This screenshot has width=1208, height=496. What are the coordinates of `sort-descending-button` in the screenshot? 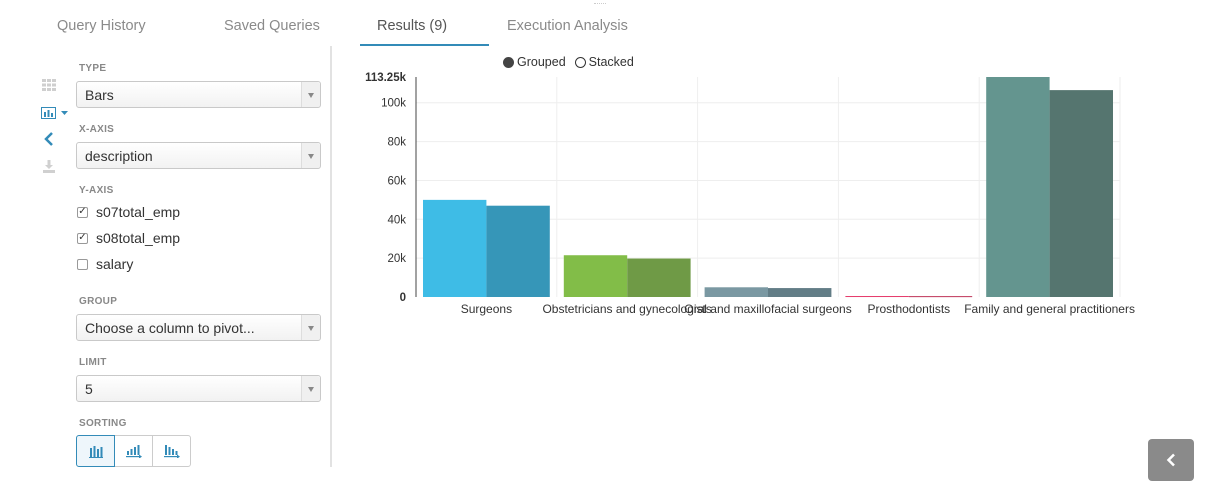 It's located at (171, 451).